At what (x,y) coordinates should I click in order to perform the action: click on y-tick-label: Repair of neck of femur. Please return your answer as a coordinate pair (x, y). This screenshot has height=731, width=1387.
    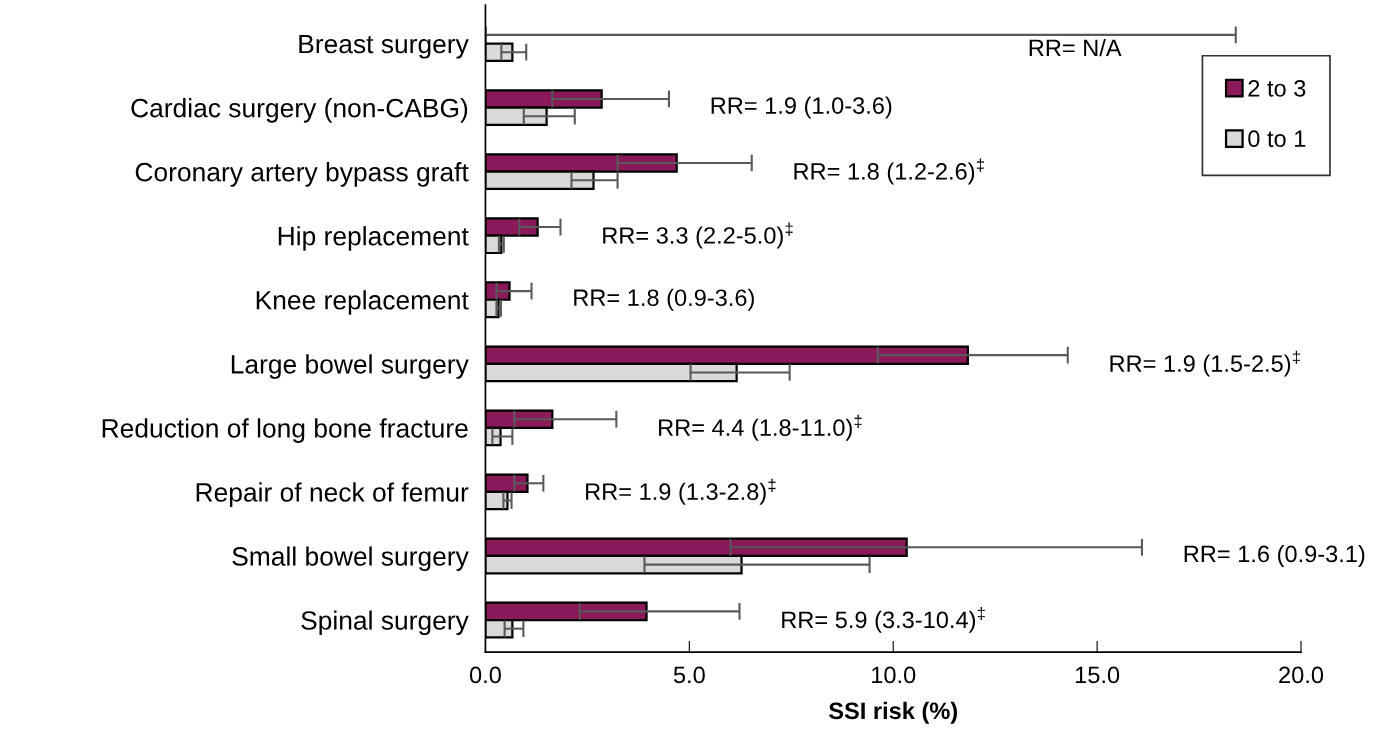
    Looking at the image, I should click on (332, 494).